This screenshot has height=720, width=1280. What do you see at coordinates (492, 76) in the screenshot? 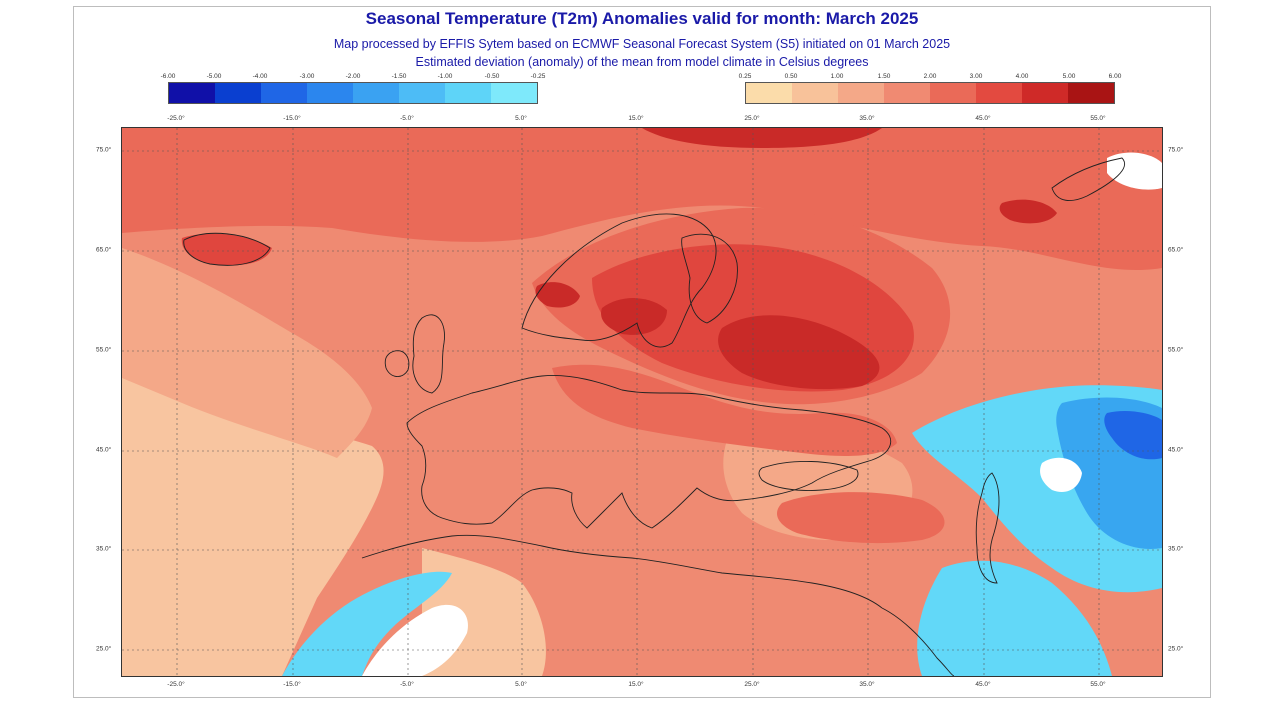
I see `cold-tick-label: -0.50` at bounding box center [492, 76].